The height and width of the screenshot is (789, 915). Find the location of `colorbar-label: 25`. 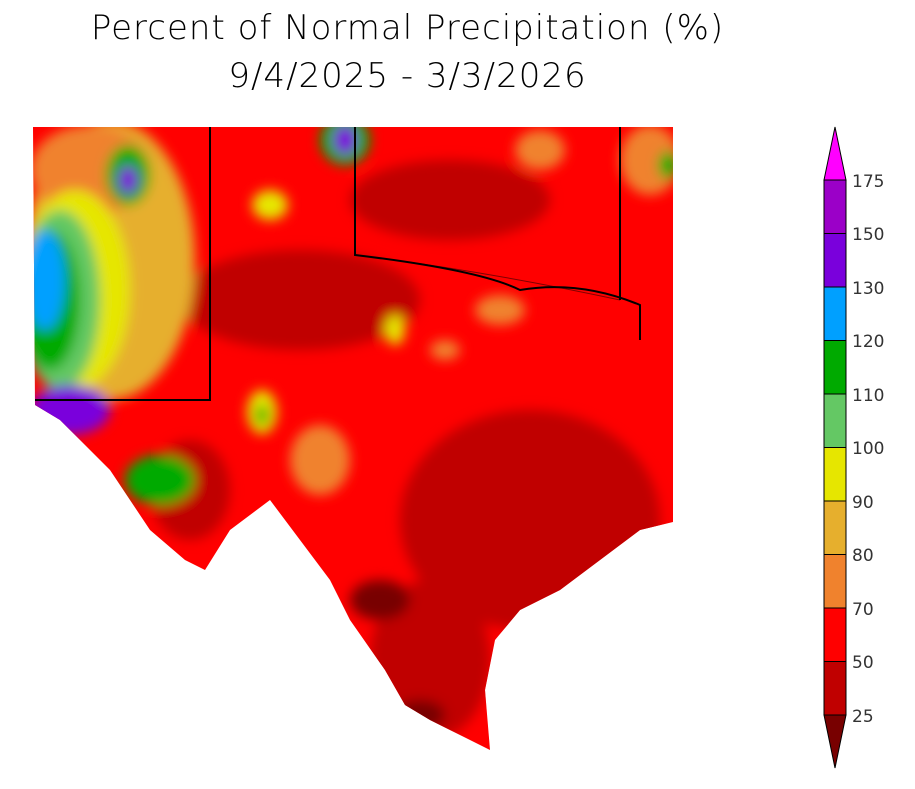

colorbar-label: 25 is located at coordinates (863, 717).